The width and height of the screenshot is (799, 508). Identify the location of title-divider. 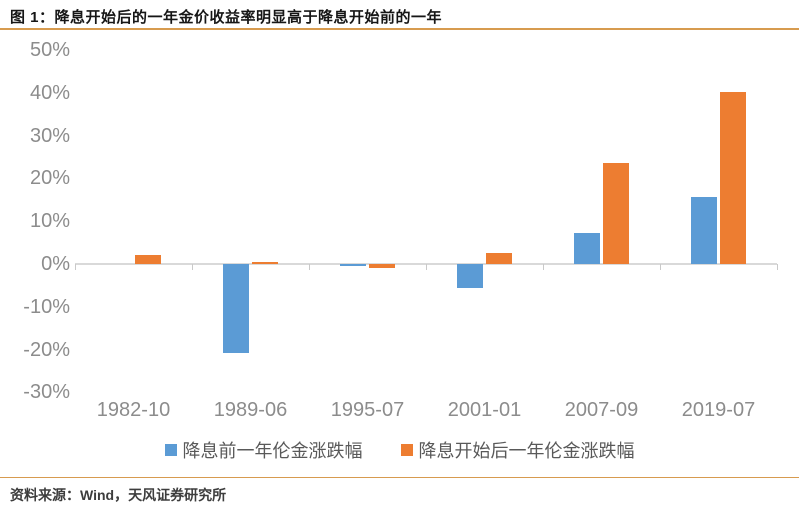
(399, 29).